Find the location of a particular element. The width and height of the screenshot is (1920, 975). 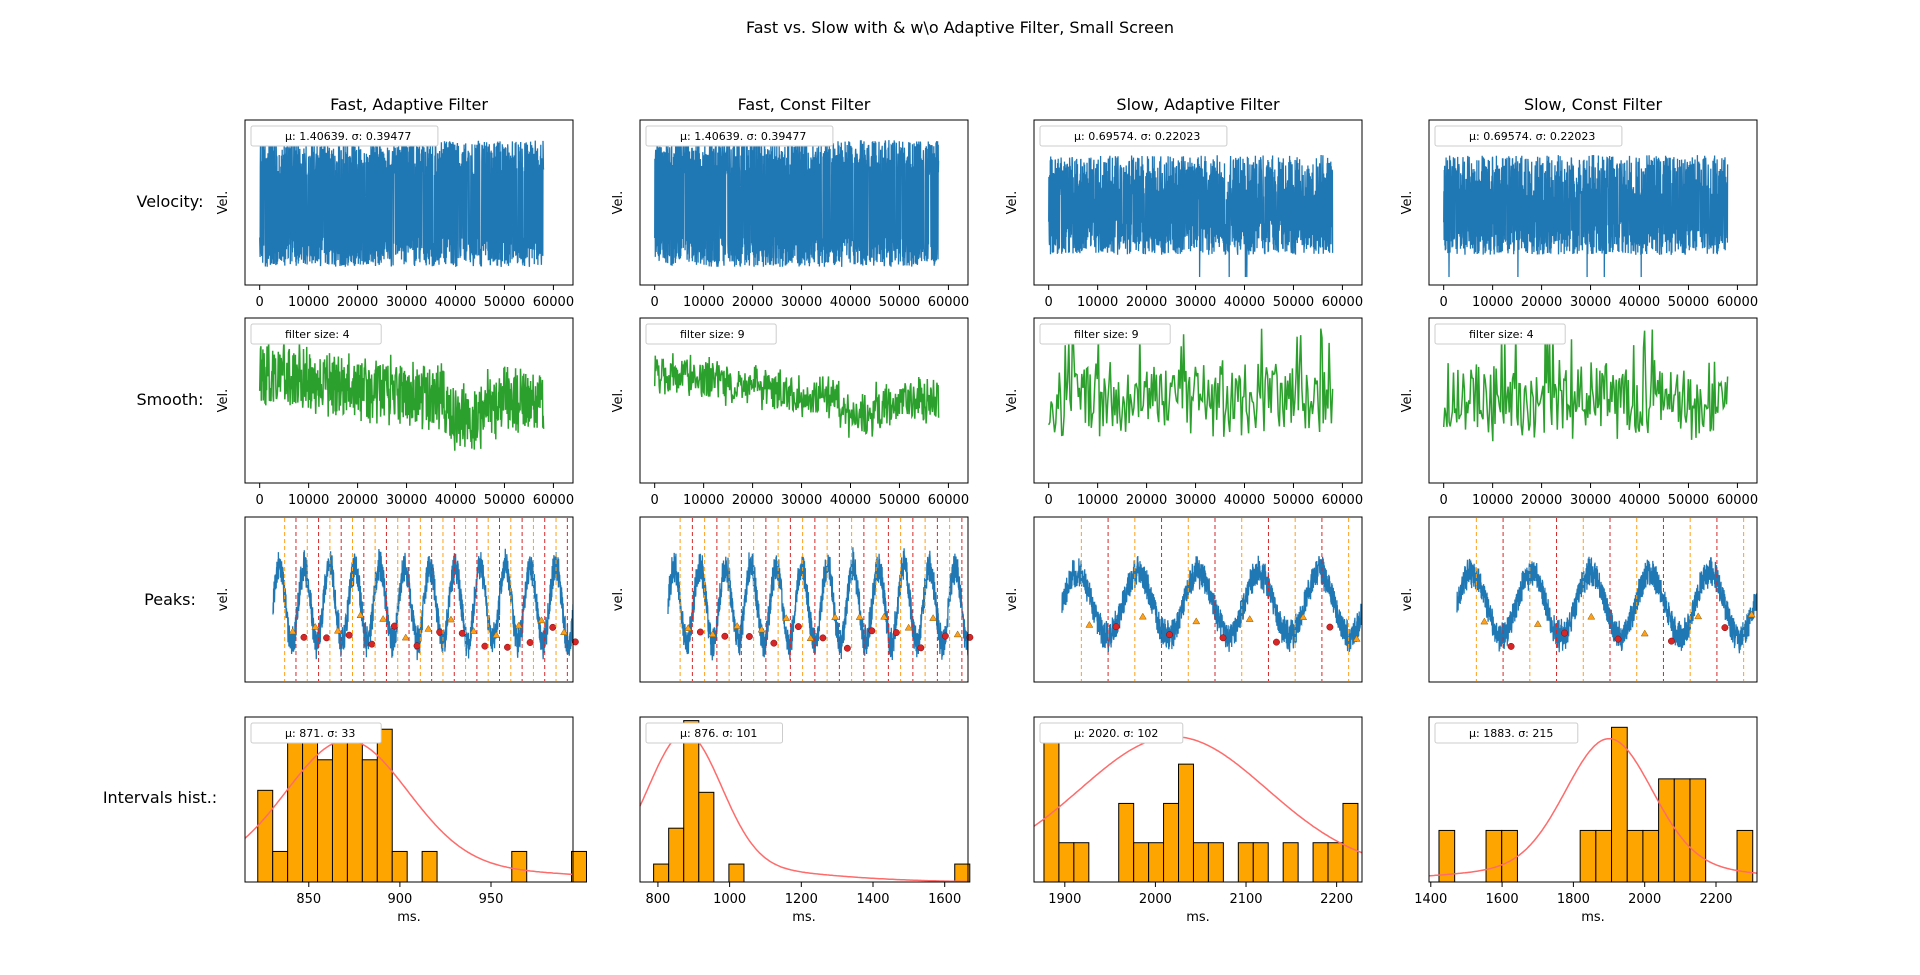

y-axis-label: Vel. is located at coordinates (1407, 203).